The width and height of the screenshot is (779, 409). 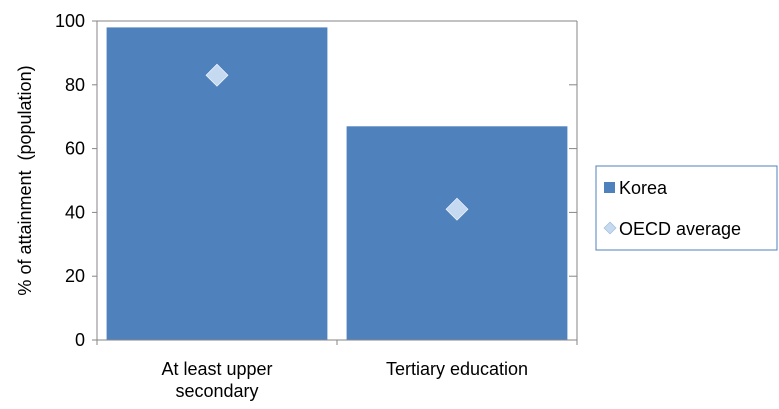 I want to click on y-tick-label: 80, so click(x=75, y=85).